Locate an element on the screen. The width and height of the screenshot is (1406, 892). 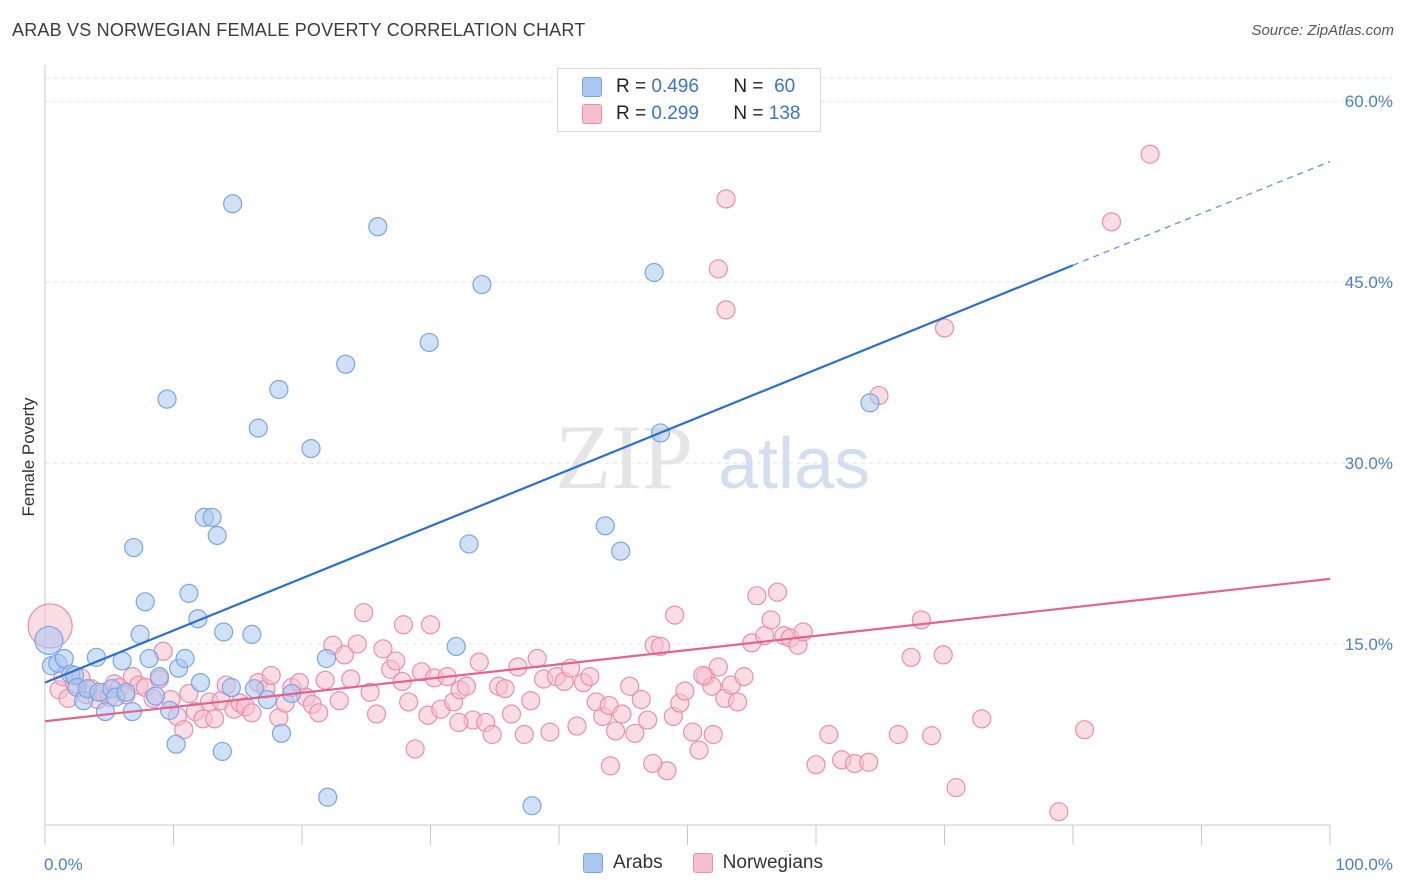
y-tick-label: 30.0% is located at coordinates (1369, 463).